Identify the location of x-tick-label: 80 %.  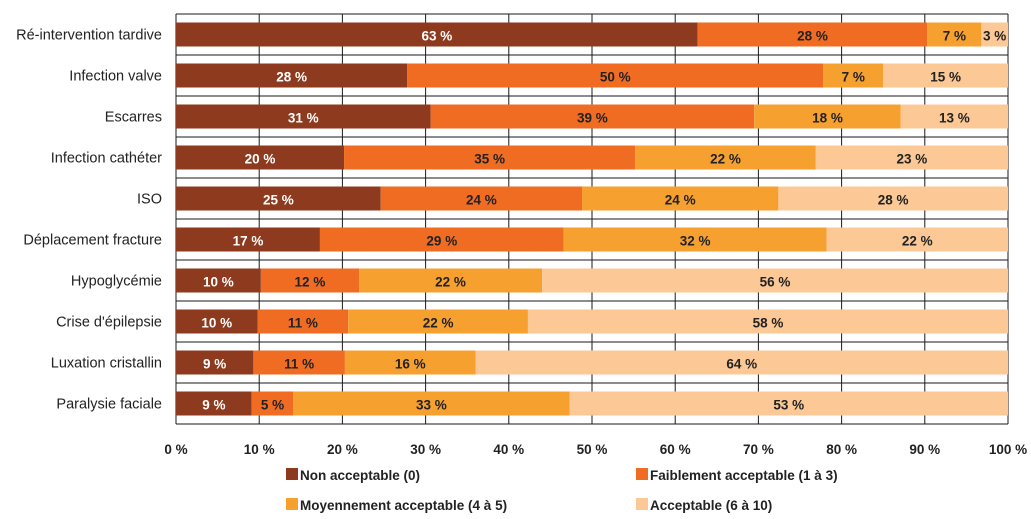
(841, 449).